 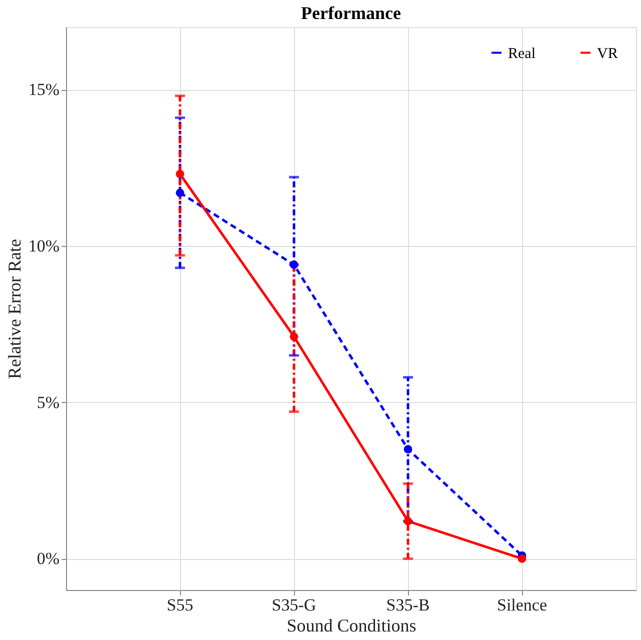 I want to click on x-tick-label: S35-B, so click(x=408, y=605).